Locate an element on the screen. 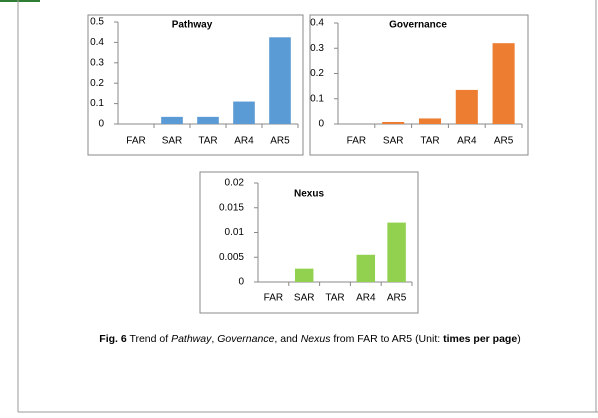 This screenshot has height=418, width=598. y-tick-label: 0.5 is located at coordinates (97, 22).